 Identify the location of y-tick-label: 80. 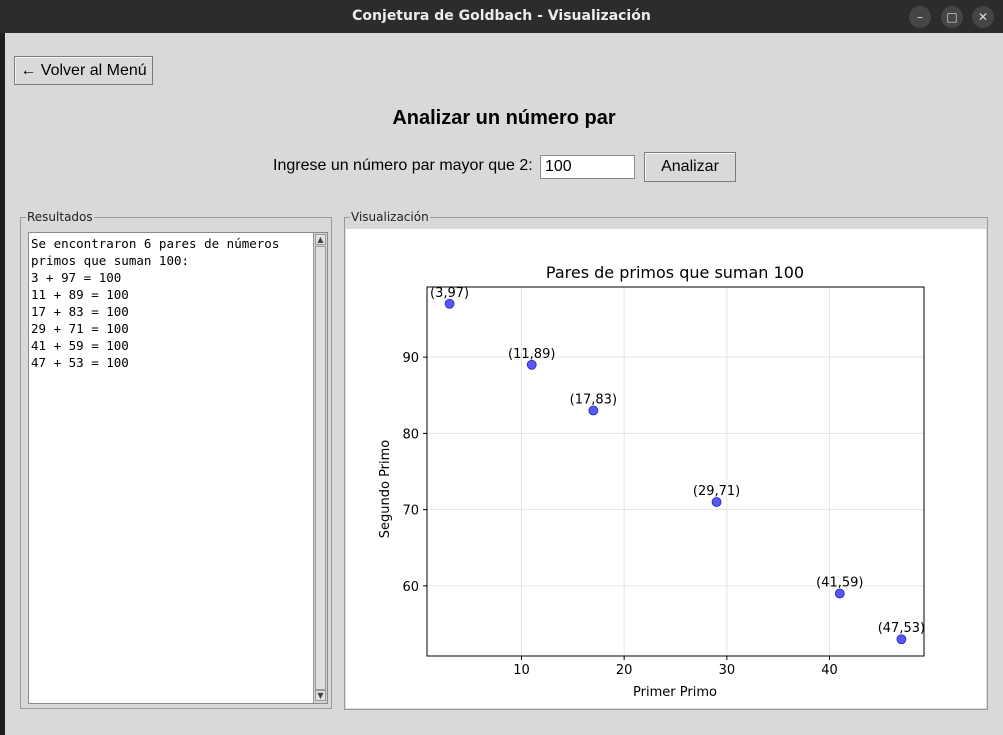
(410, 434).